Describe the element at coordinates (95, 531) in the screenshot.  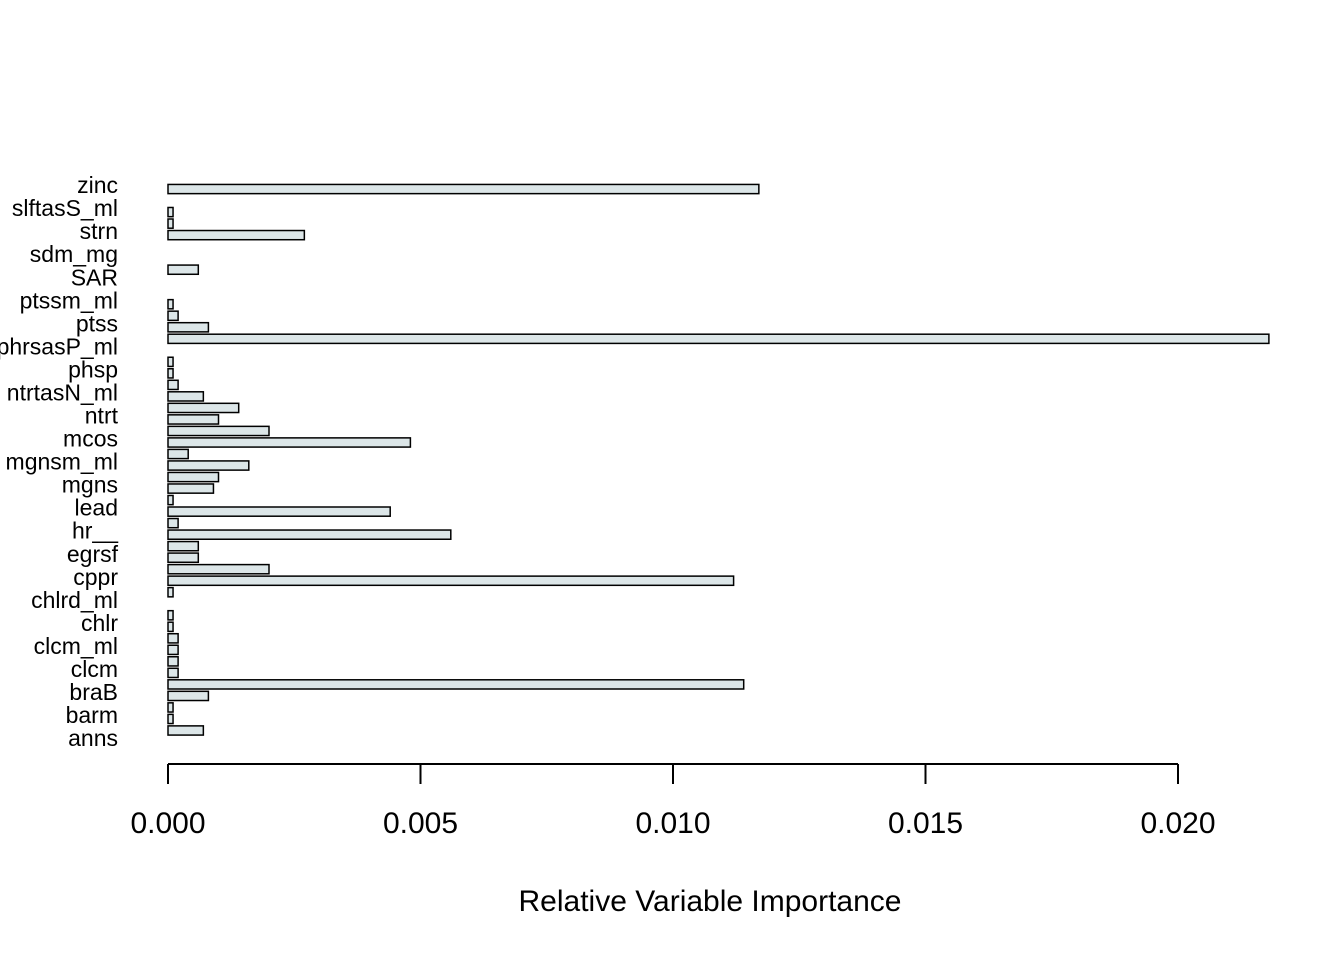
I see `category-label: hr__` at that location.